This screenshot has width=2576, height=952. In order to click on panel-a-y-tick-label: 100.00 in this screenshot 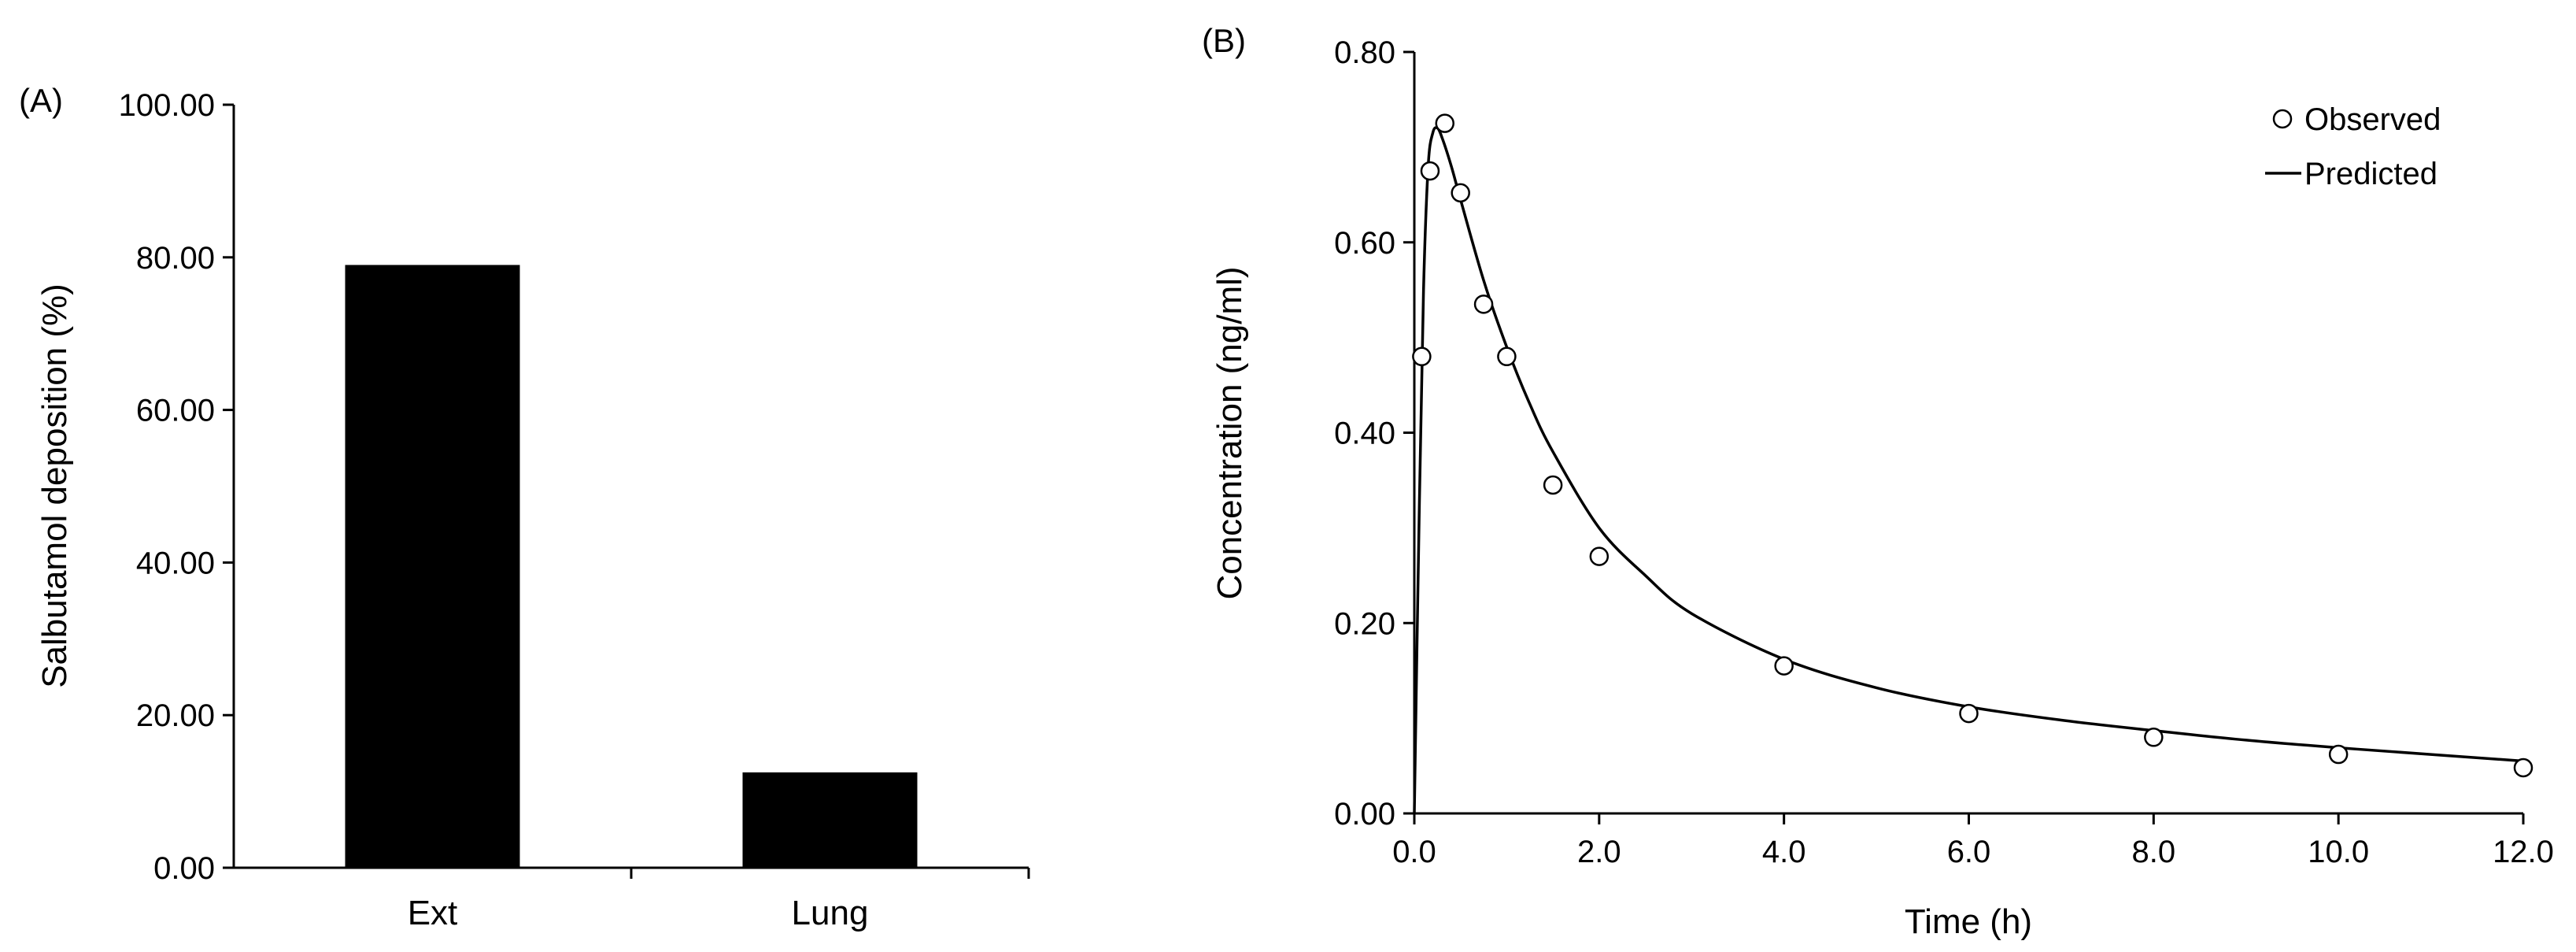, I will do `click(167, 105)`.